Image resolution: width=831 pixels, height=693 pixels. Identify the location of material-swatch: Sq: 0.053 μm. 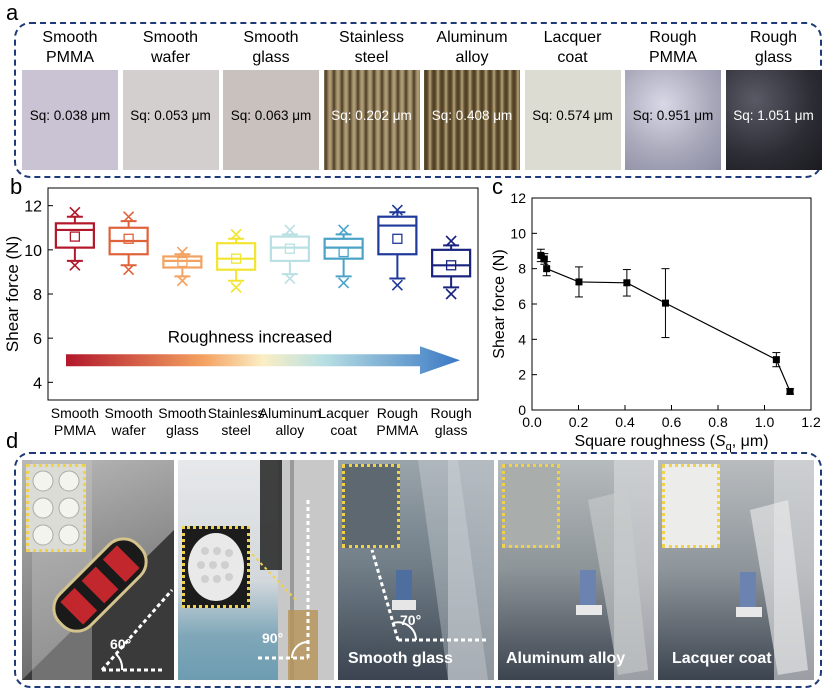
(170, 120).